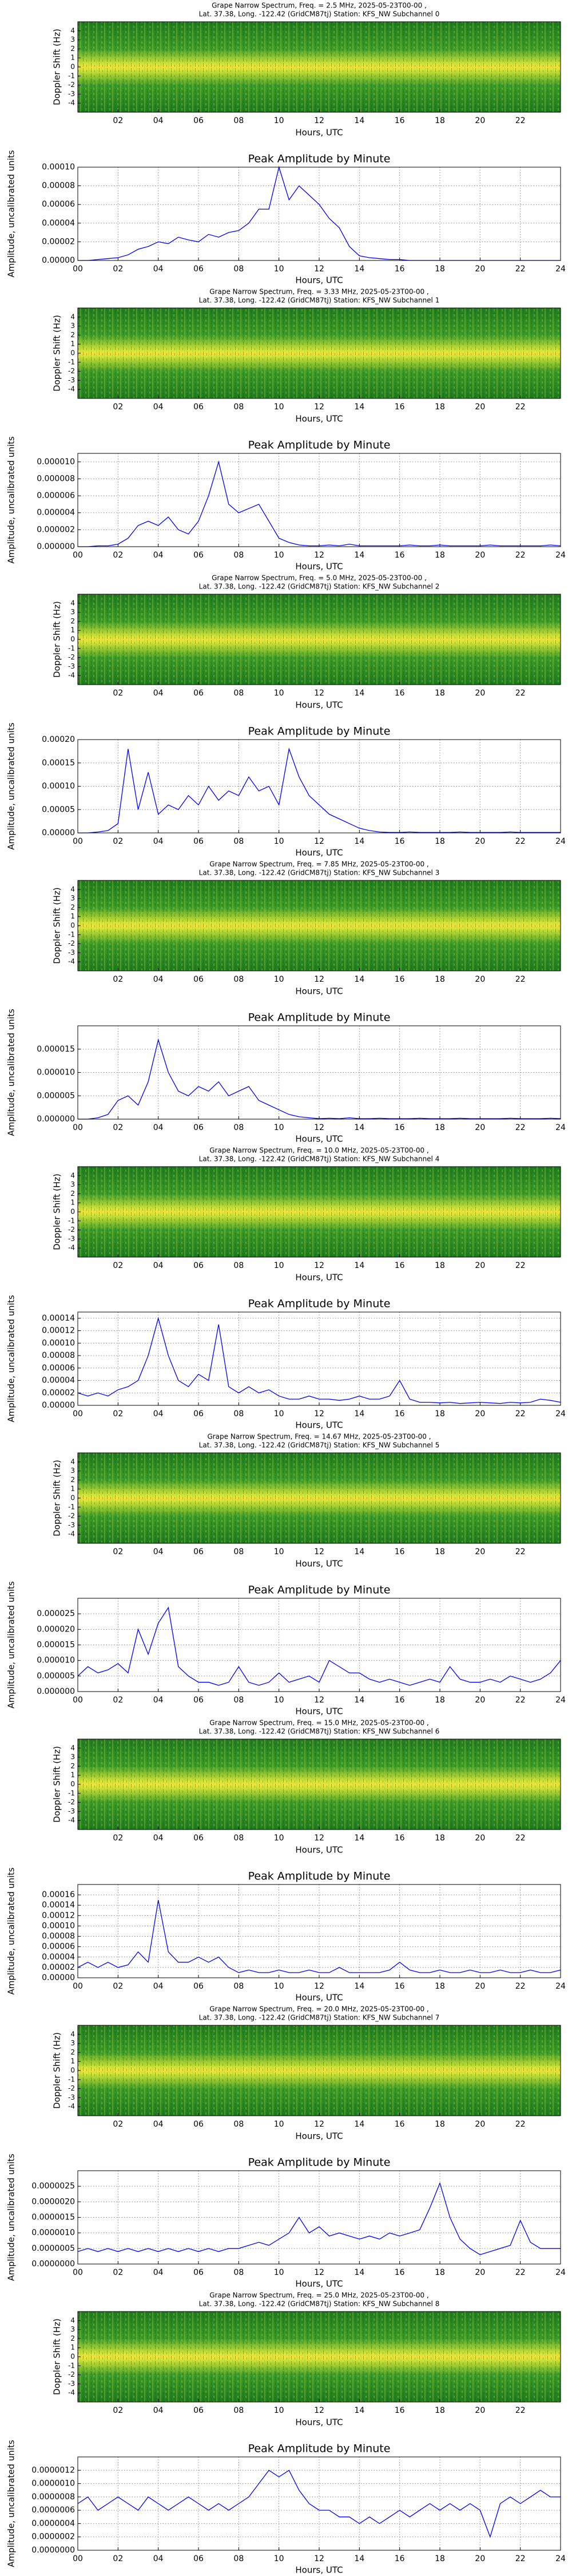 This screenshot has height=2576, width=572. Describe the element at coordinates (72, 1175) in the screenshot. I see `y-tick-label: 4` at that location.